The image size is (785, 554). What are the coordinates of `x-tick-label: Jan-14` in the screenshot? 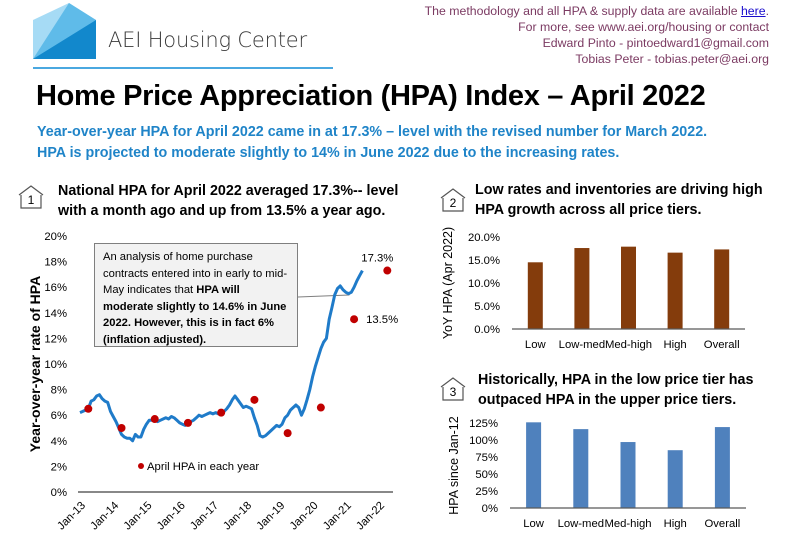 It's located at (104, 516).